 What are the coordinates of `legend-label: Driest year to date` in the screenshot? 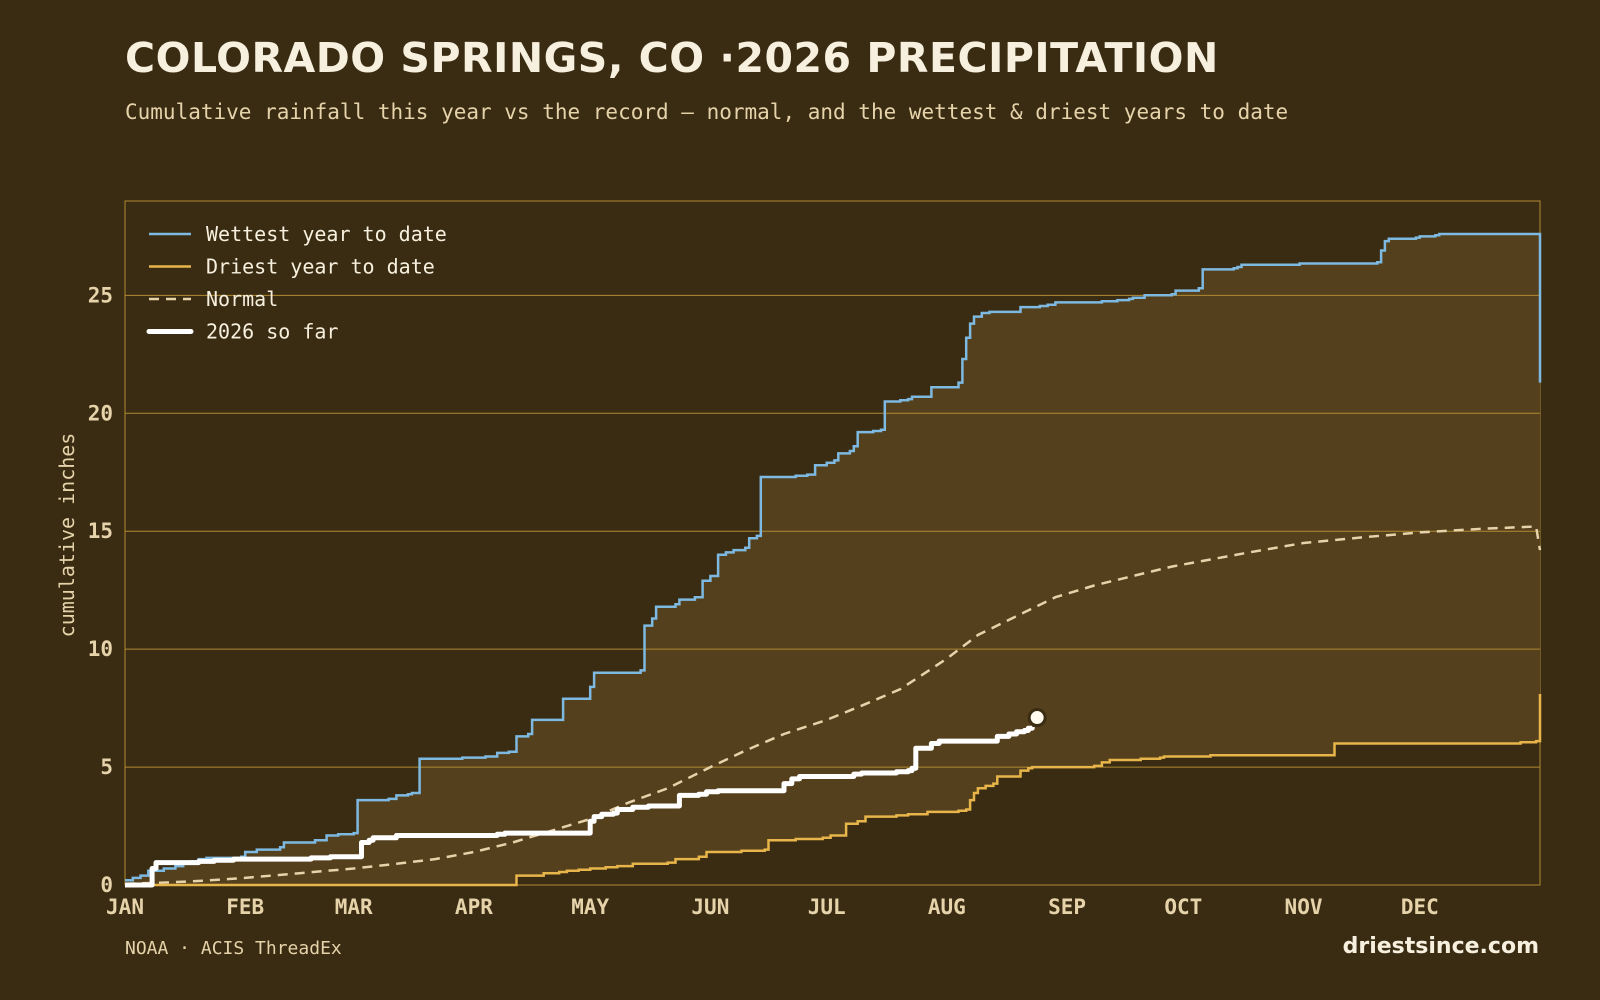 It's located at (320, 267).